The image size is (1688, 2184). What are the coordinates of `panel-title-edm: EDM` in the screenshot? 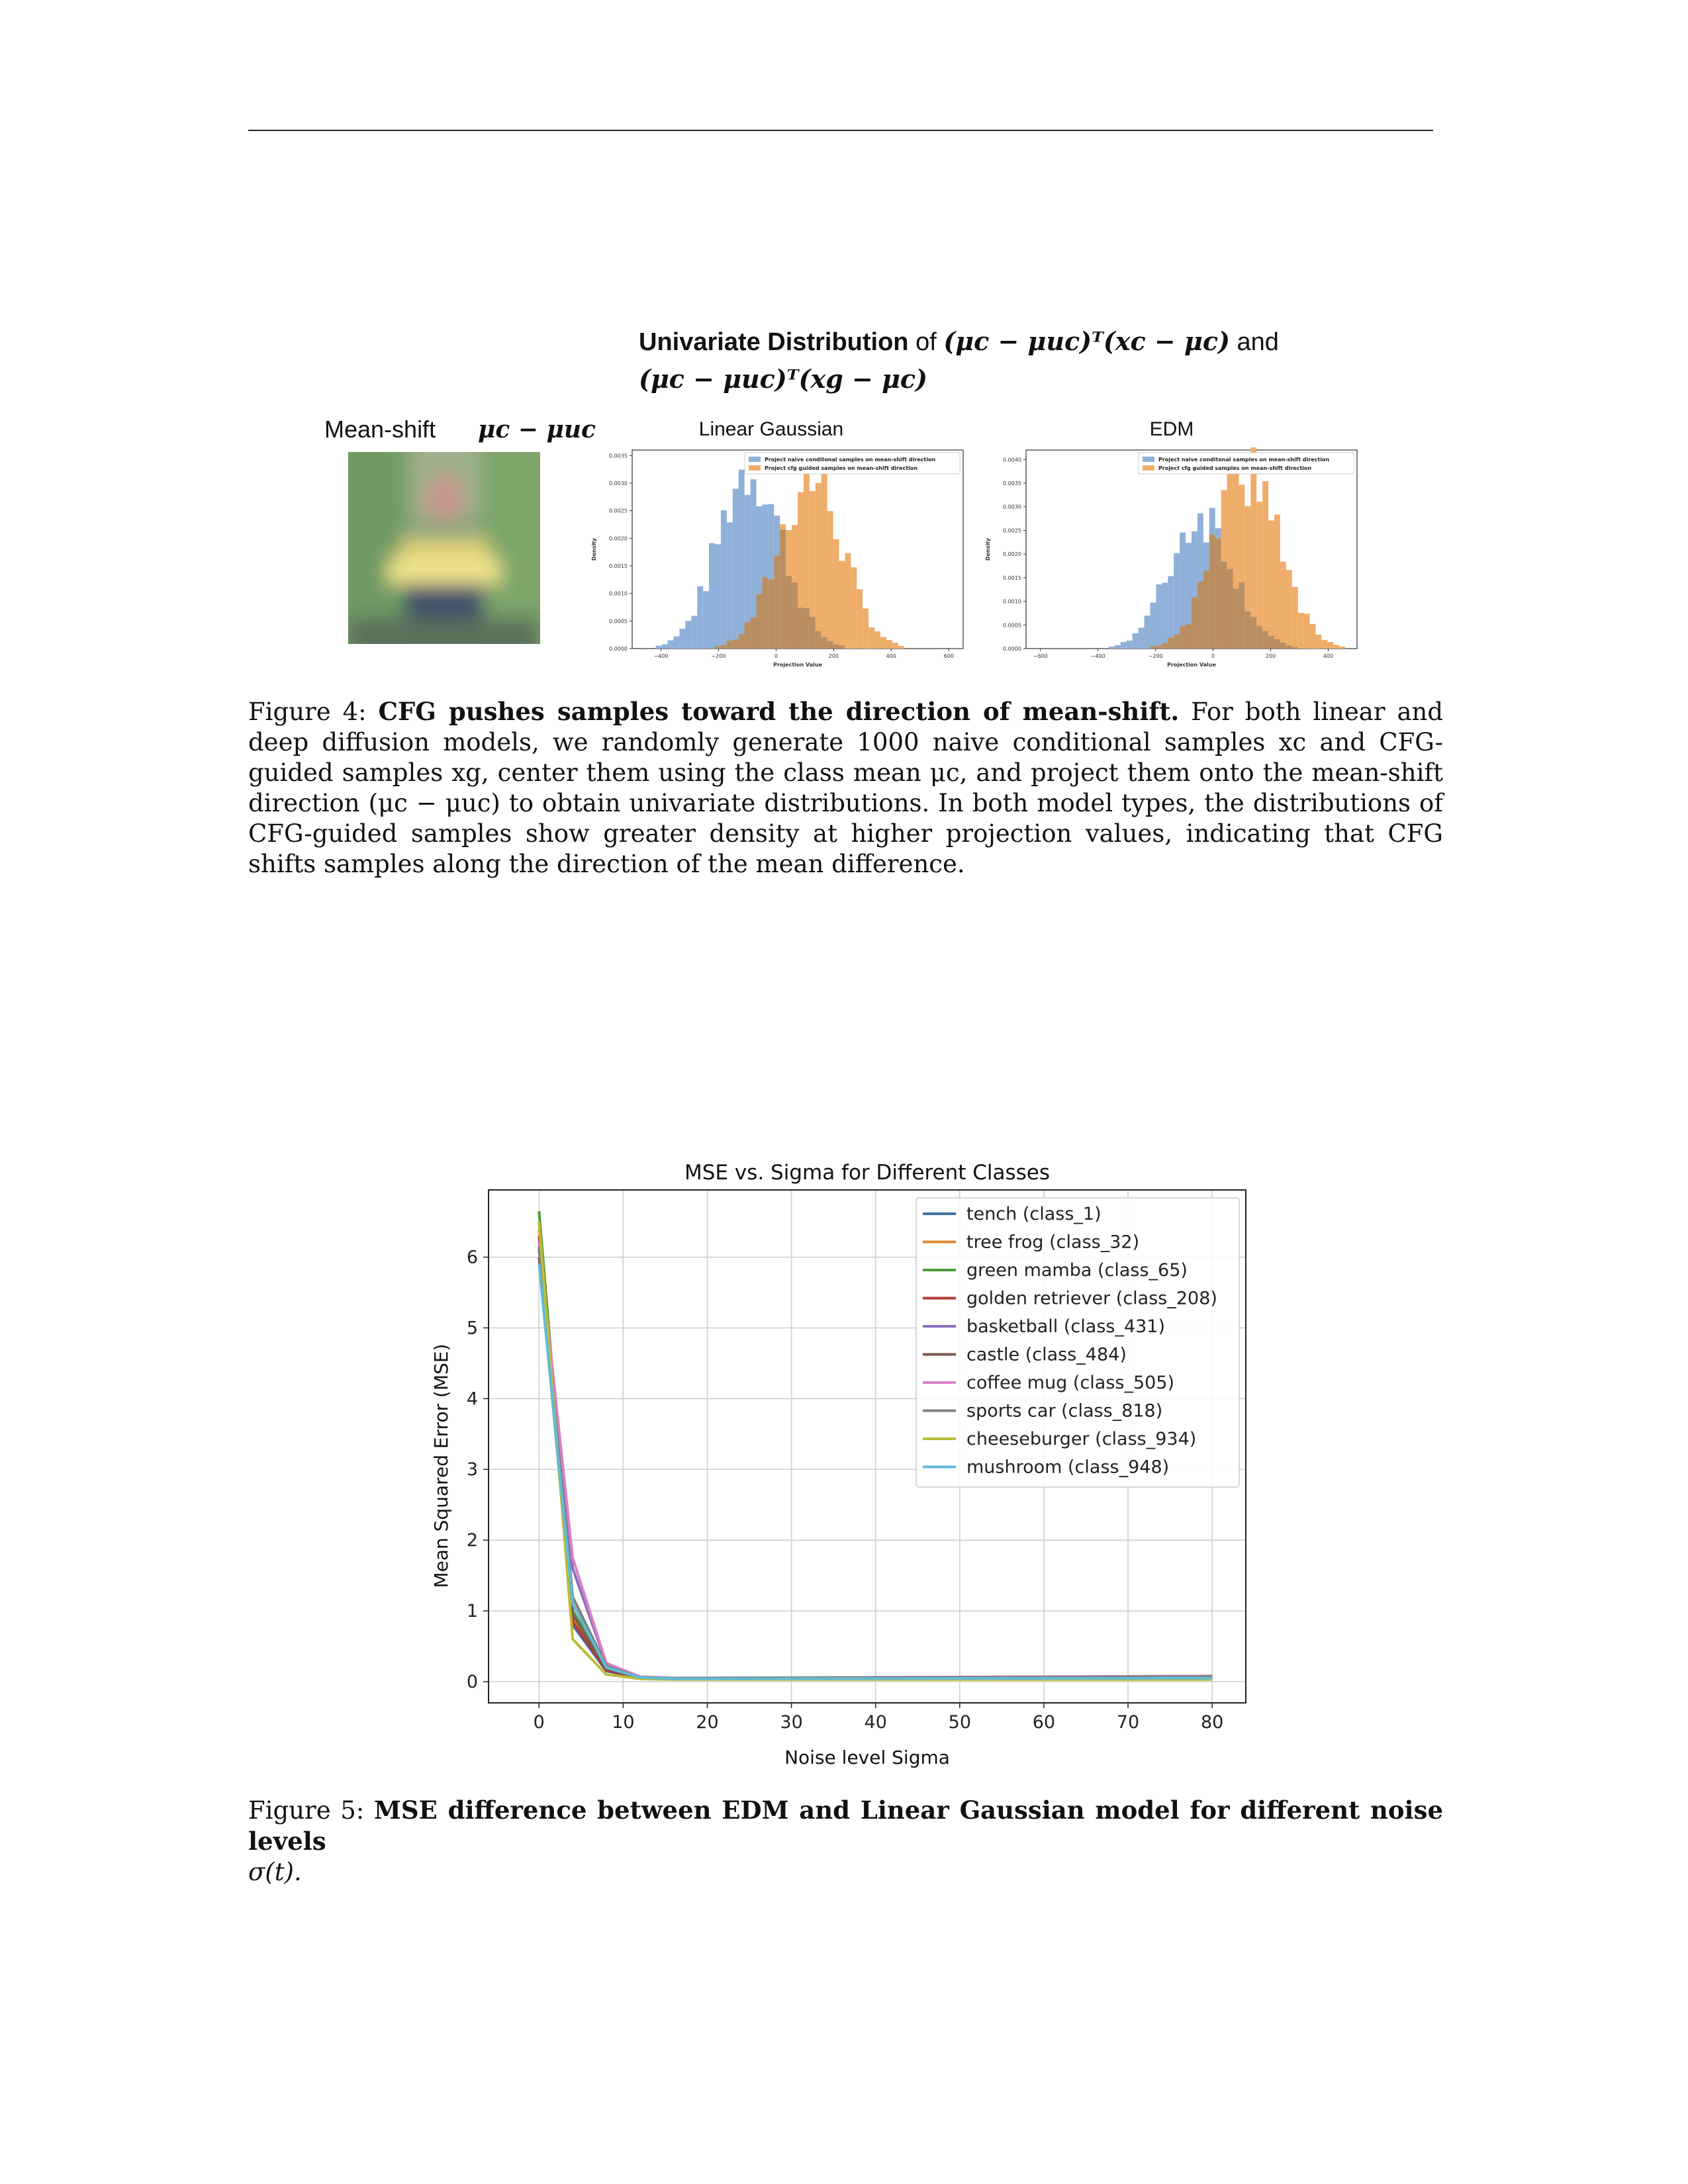 It's located at (1171, 429).